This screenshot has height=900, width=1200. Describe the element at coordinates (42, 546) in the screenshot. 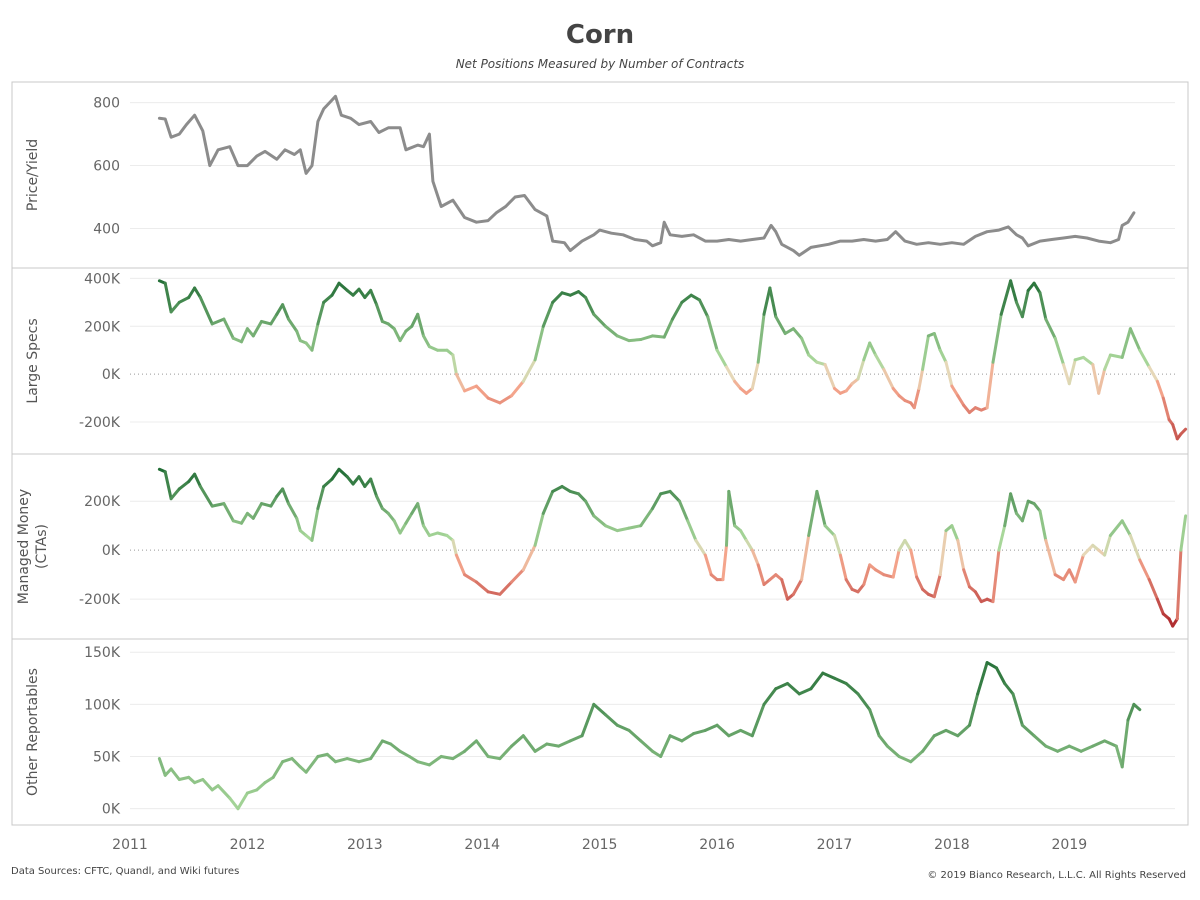

I see `y-axis-label-managed_money: (CTAs)` at that location.